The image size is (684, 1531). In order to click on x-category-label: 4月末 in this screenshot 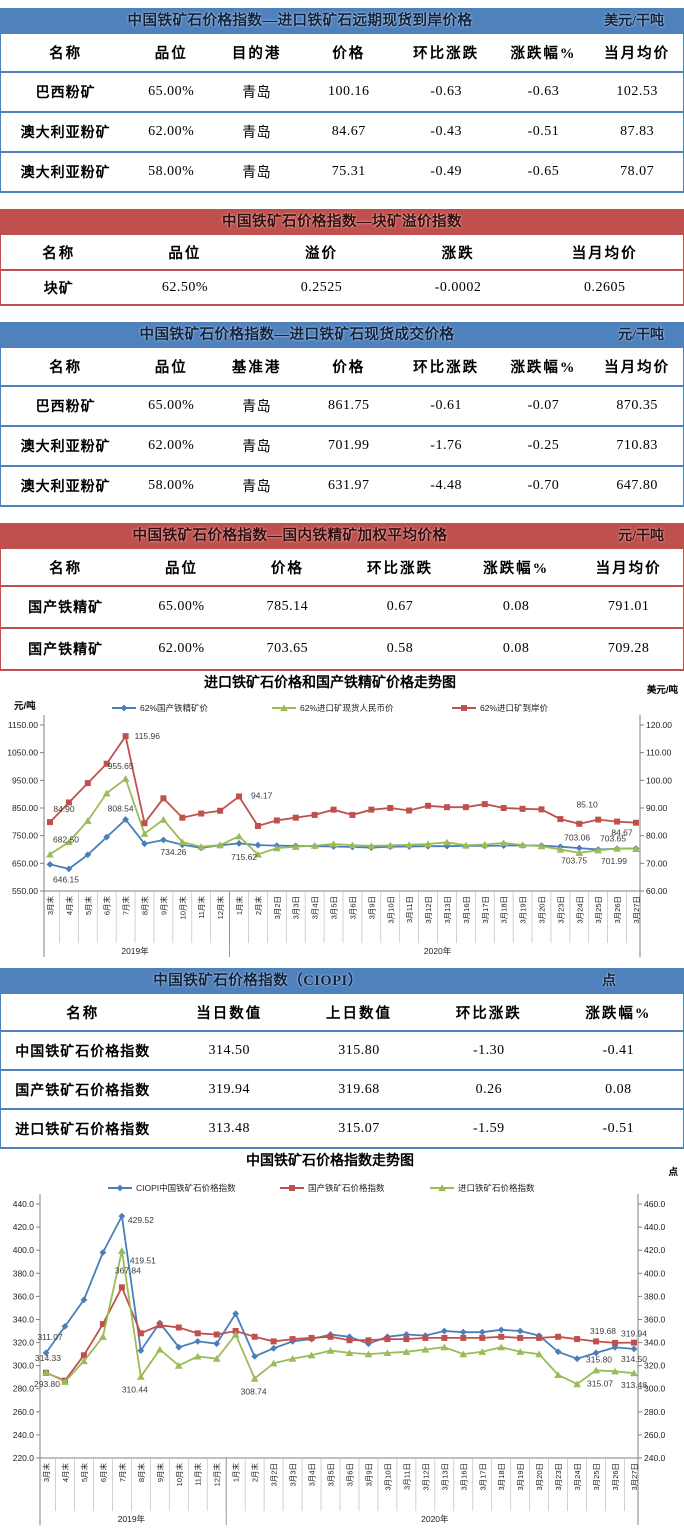, I will do `click(69, 906)`.